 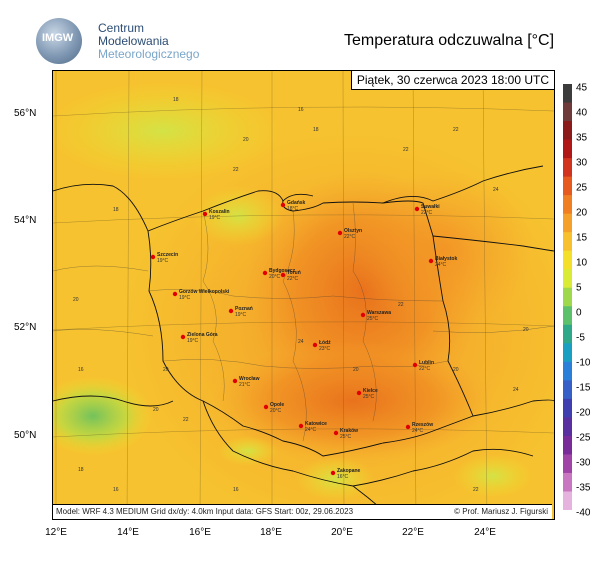 What do you see at coordinates (583, 363) in the screenshot?
I see `colorbar-tick-label: -10` at bounding box center [583, 363].